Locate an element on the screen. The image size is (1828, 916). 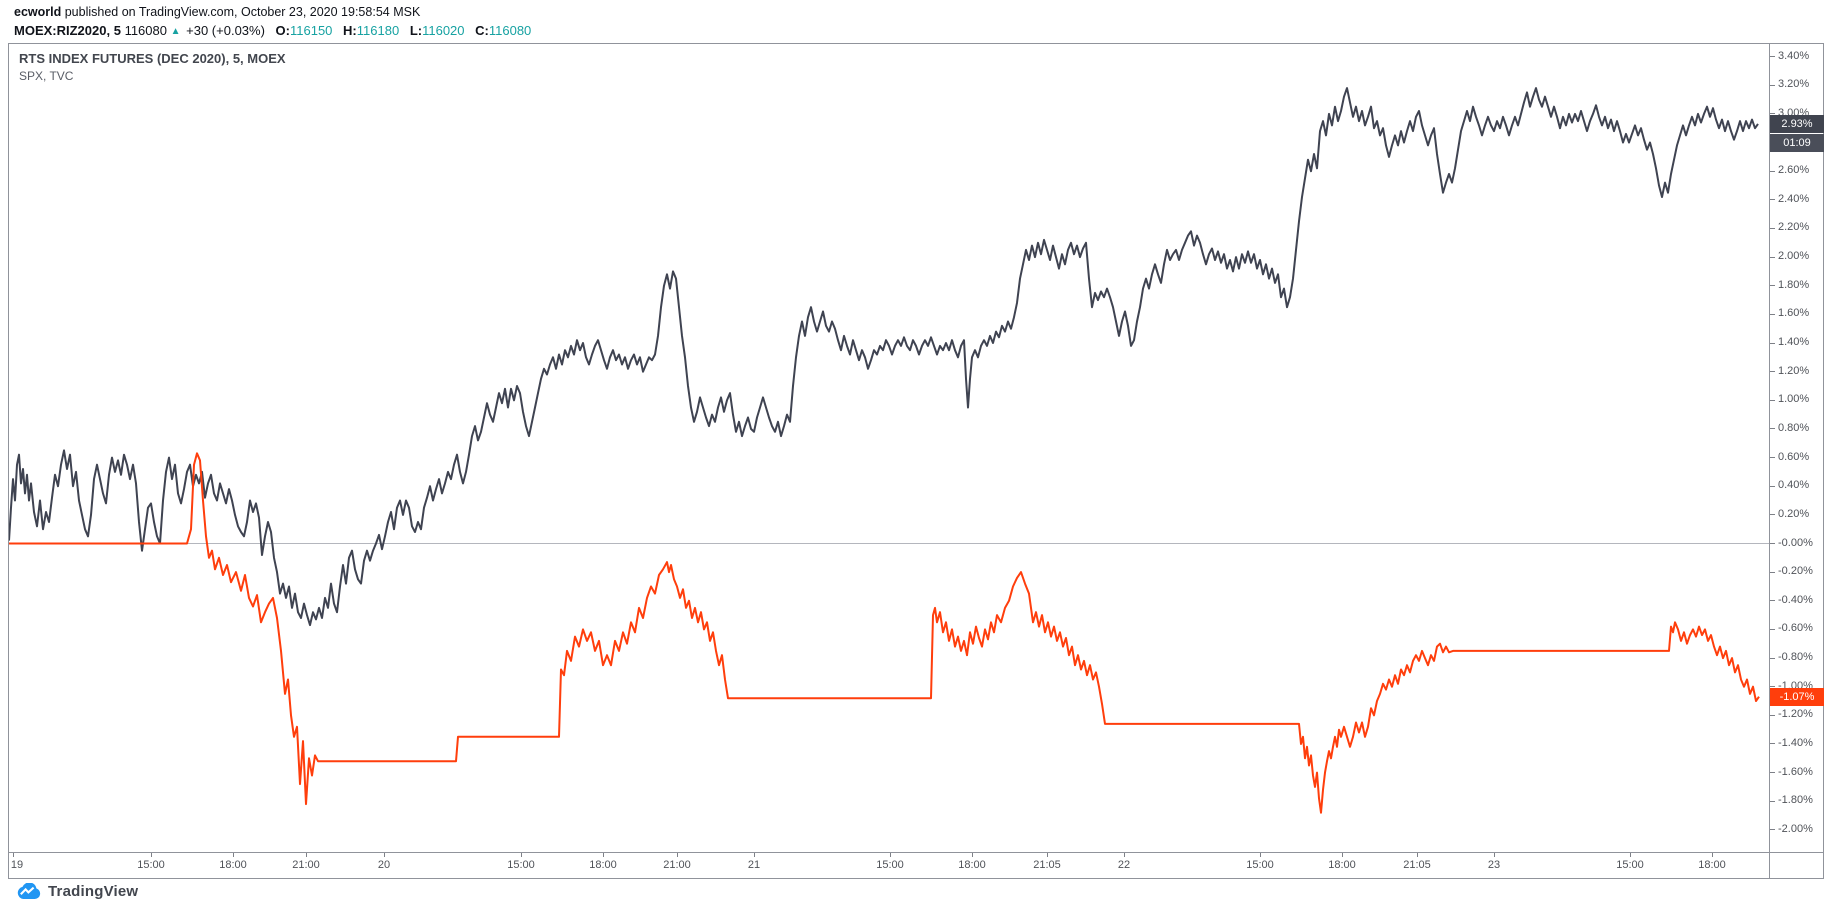
price-axis-label: 2.60% is located at coordinates (1794, 170).